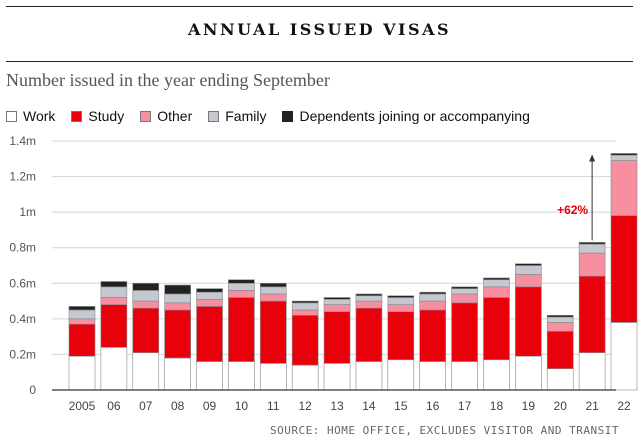 The image size is (639, 444). Describe the element at coordinates (22, 319) in the screenshot. I see `y-tick-label: 0.4m` at that location.